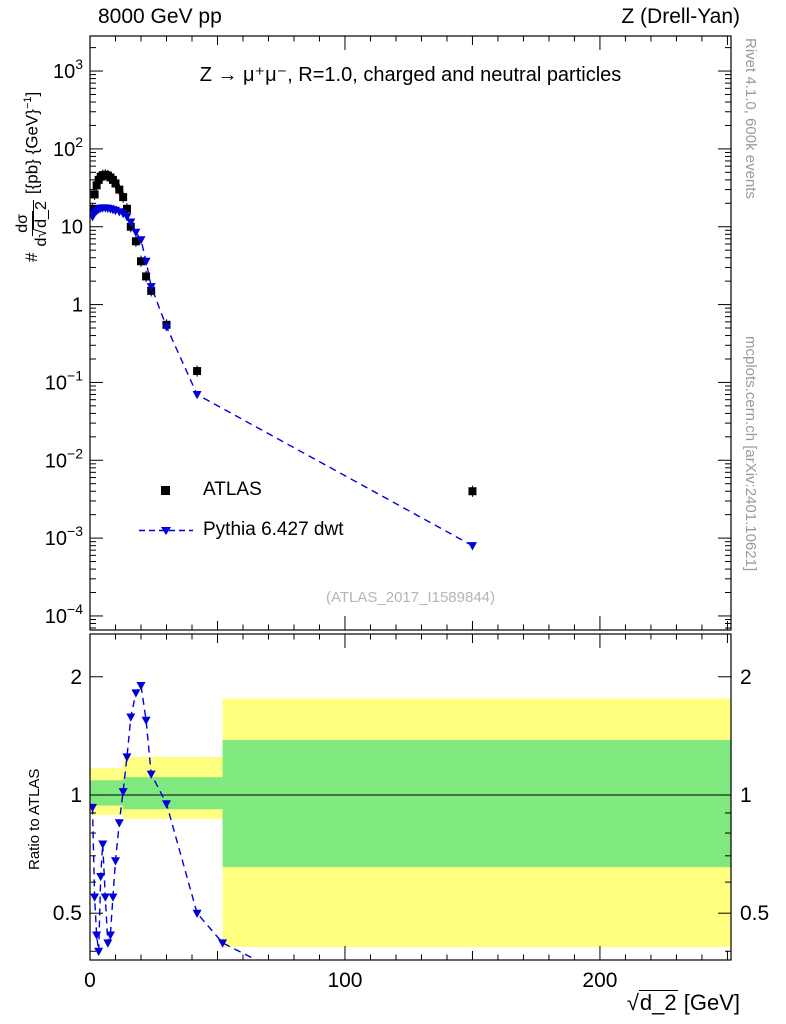 This screenshot has width=786, height=1024. Describe the element at coordinates (68, 147) in the screenshot. I see `svg-text: 10²` at that location.